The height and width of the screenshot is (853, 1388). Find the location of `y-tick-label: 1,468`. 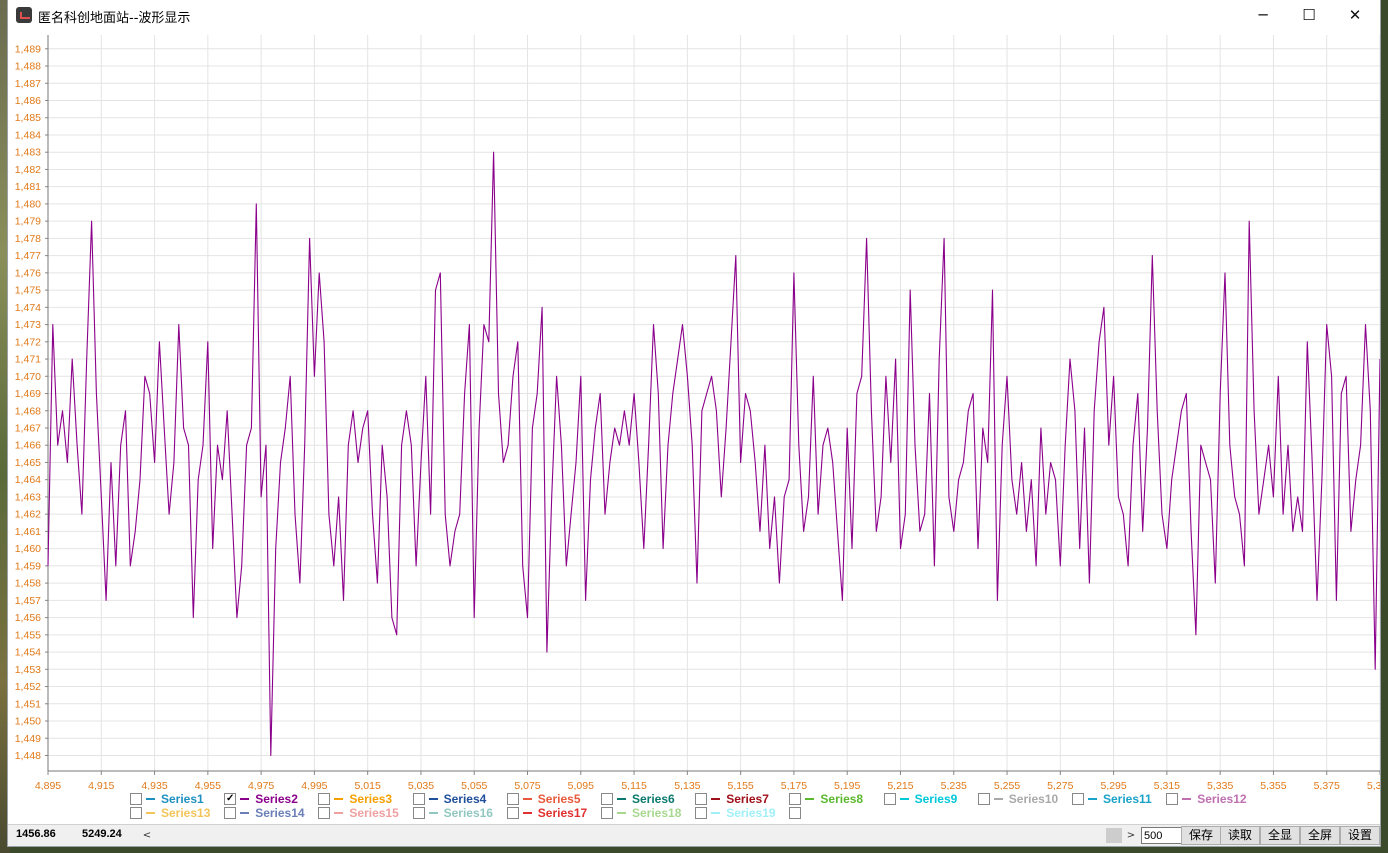

y-tick-label: 1,468 is located at coordinates (28, 411).